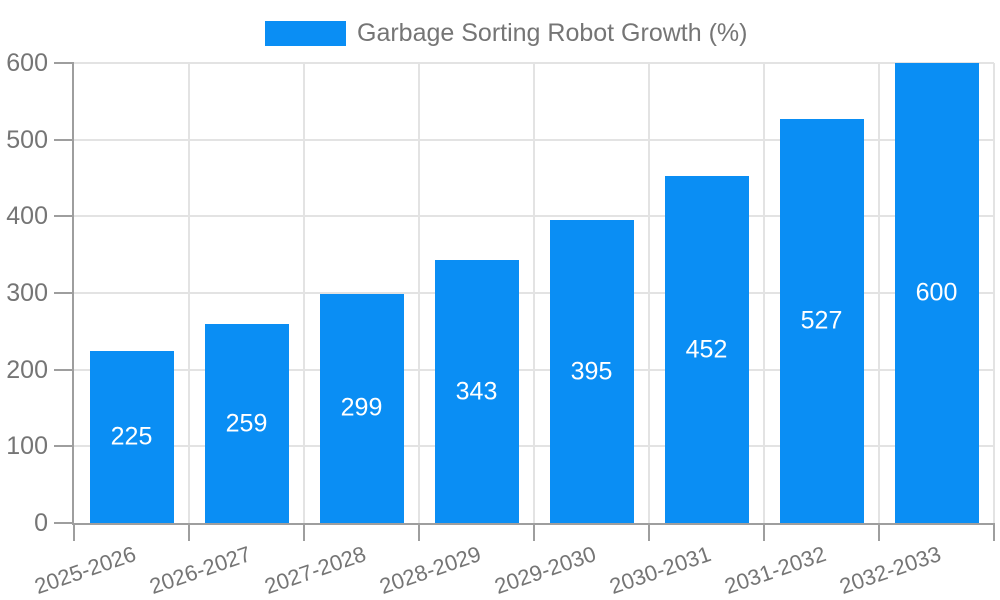 The height and width of the screenshot is (600, 1000). Describe the element at coordinates (200, 570) in the screenshot. I see `x-axis-label: 2026-2027` at that location.